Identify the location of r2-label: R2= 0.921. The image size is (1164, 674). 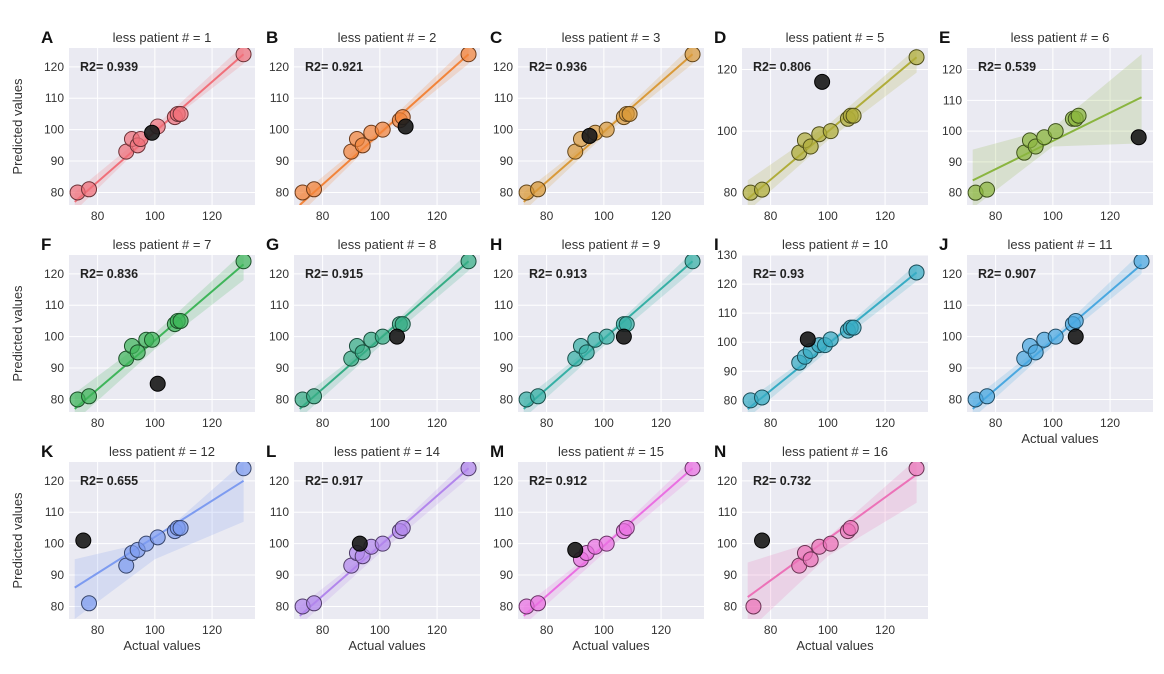
(334, 67).